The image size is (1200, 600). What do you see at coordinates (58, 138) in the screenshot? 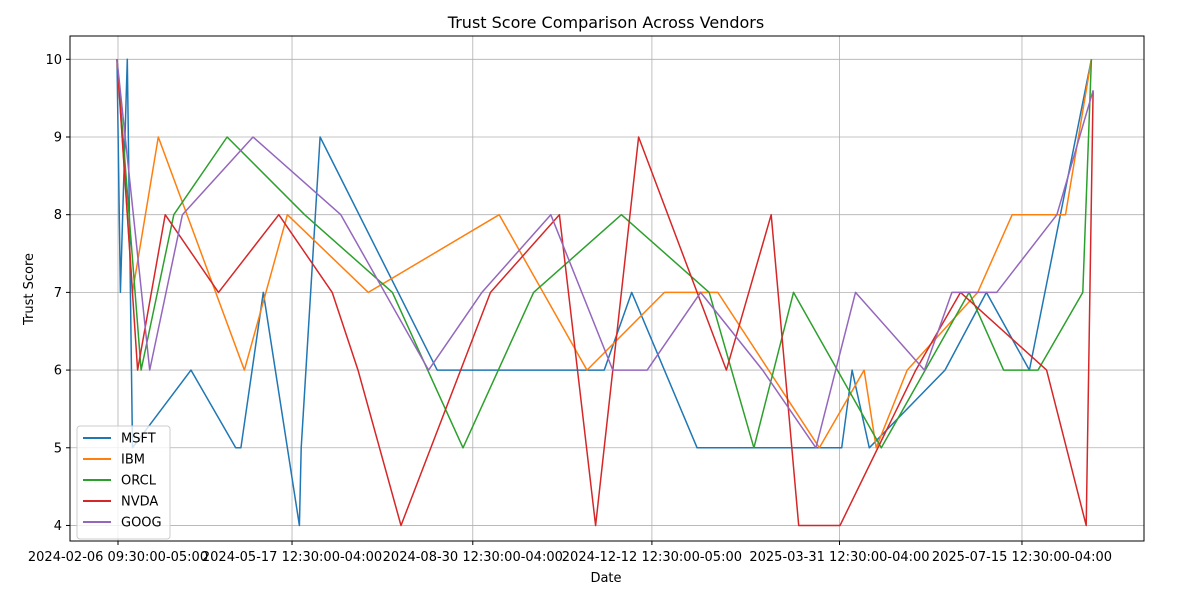
I see `y-tick-label: 9` at bounding box center [58, 138].